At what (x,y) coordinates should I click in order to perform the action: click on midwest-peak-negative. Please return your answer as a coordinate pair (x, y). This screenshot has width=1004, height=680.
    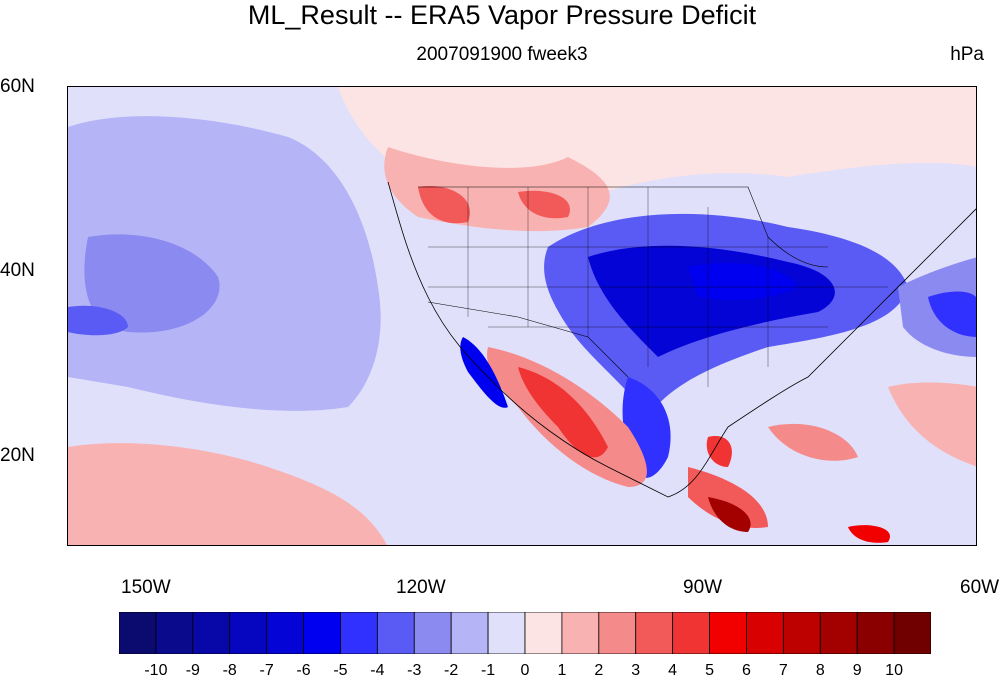
    Looking at the image, I should click on (743, 281).